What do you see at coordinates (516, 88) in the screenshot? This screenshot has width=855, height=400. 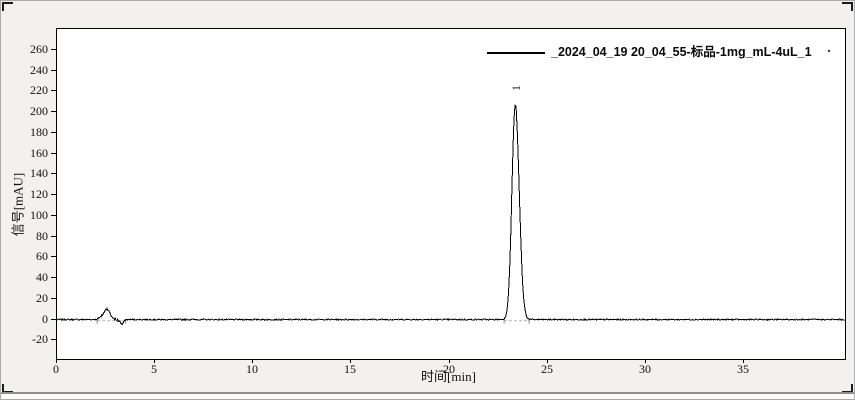 I see `peak-number-label: 1` at bounding box center [516, 88].